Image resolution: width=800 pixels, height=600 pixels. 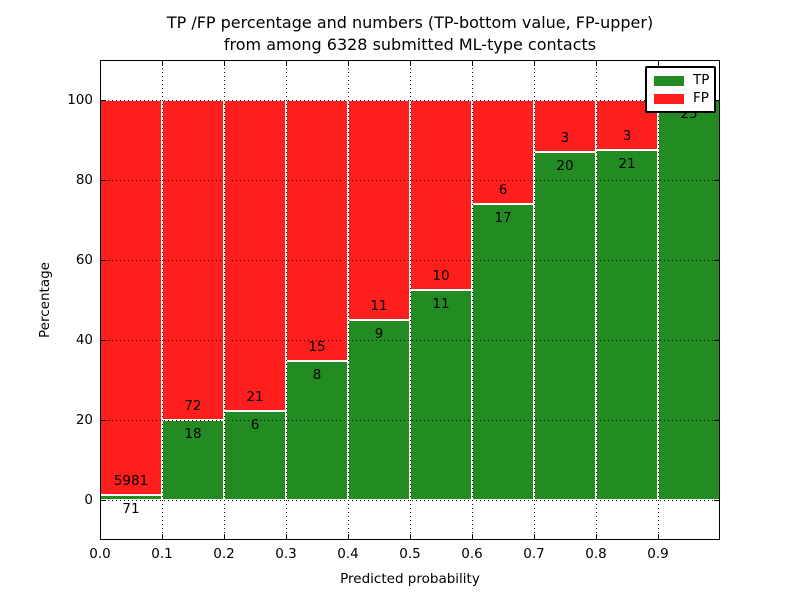 What do you see at coordinates (503, 218) in the screenshot?
I see `bar-count-label-tp: 17` at bounding box center [503, 218].